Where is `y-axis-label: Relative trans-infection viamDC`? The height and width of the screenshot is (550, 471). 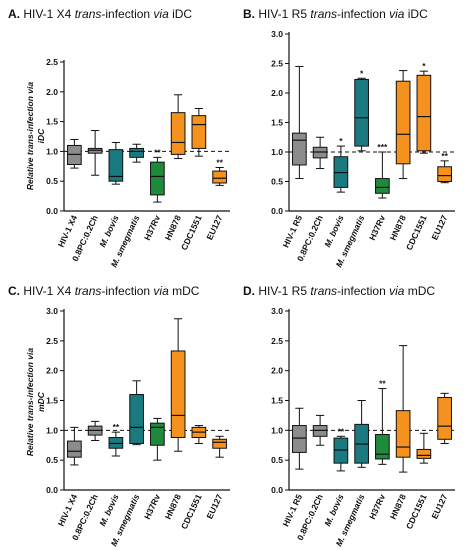
y-axis-label: Relative trans-infection viamDC is located at coordinates (35, 402).